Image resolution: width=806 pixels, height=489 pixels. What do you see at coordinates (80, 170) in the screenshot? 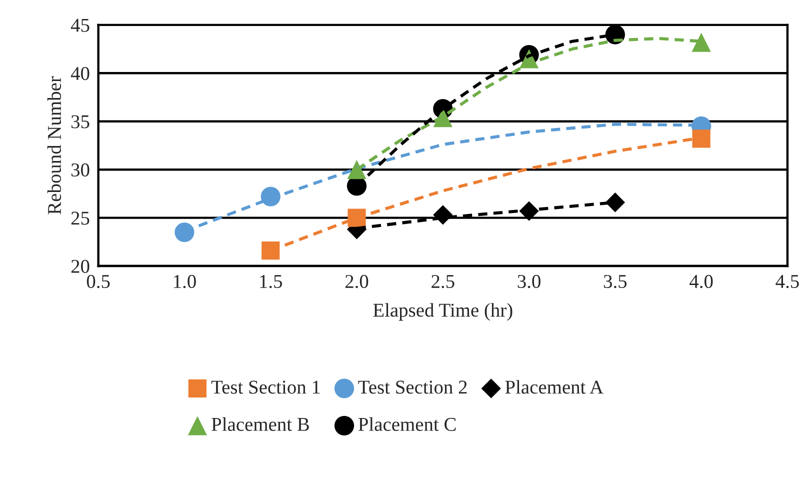
I see `y-tick-label: 30` at bounding box center [80, 170].